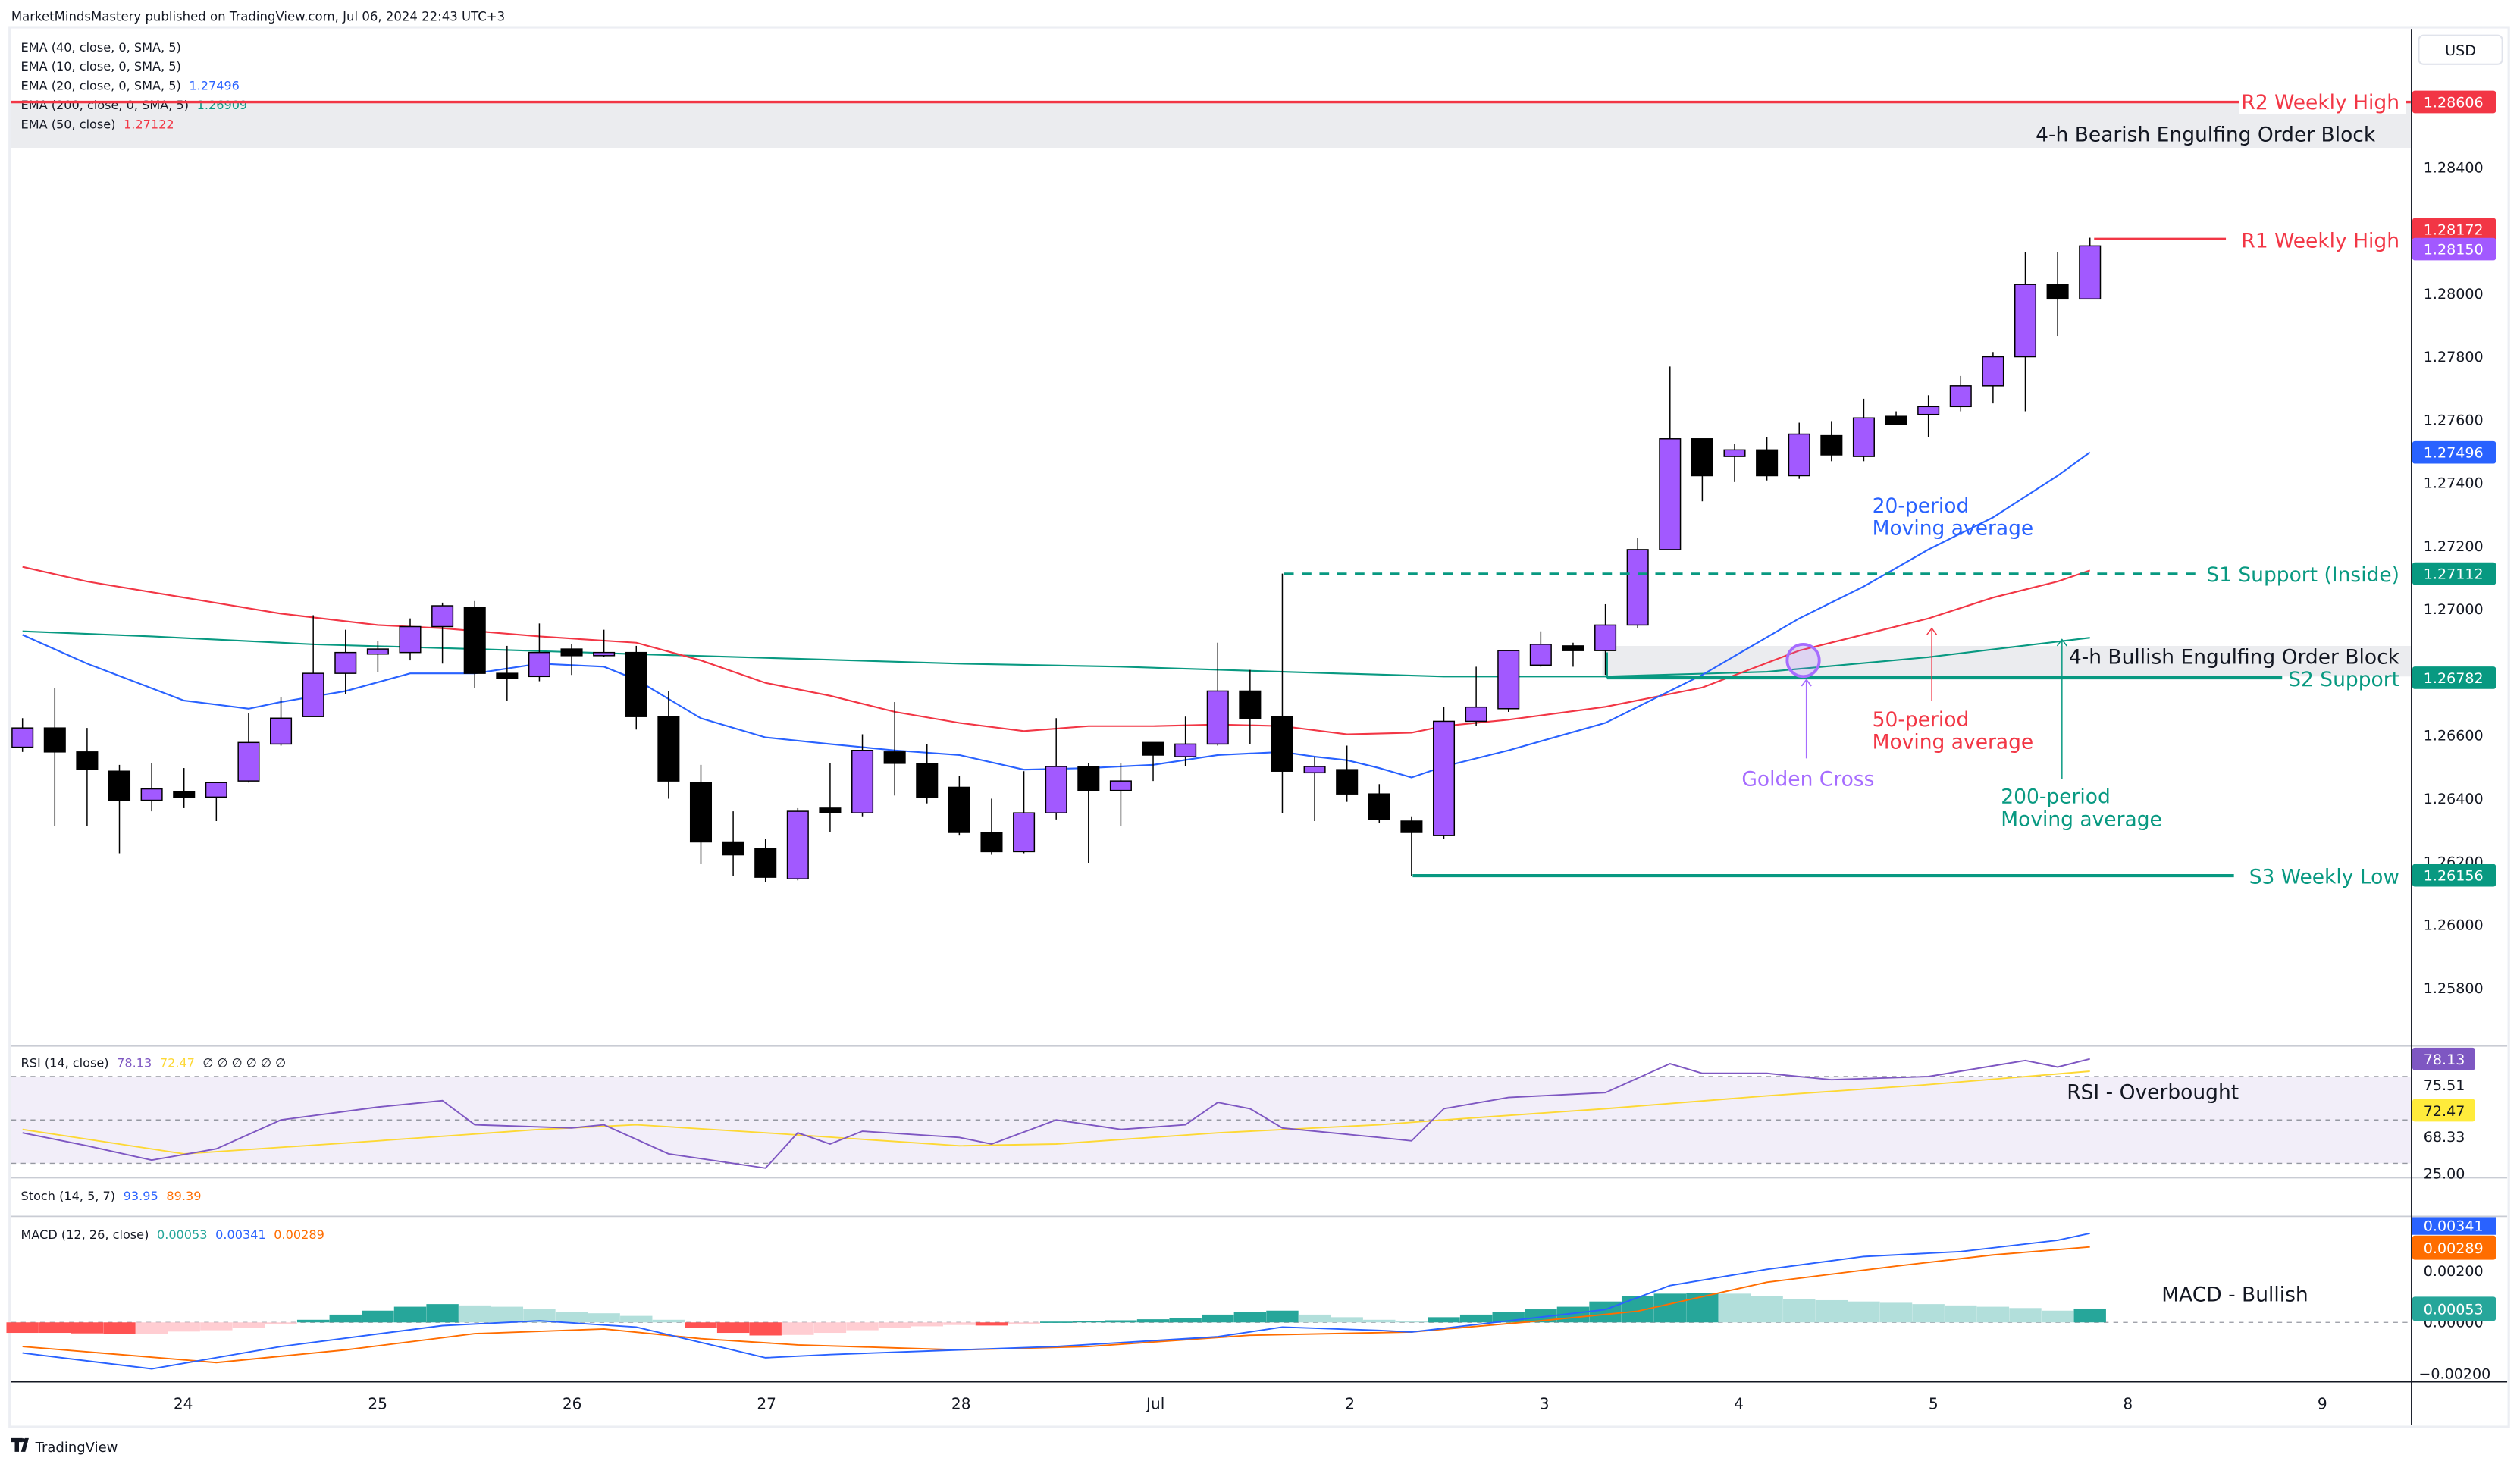  What do you see at coordinates (2454, 574) in the screenshot?
I see `price-tag-text: 1.27112` at bounding box center [2454, 574].